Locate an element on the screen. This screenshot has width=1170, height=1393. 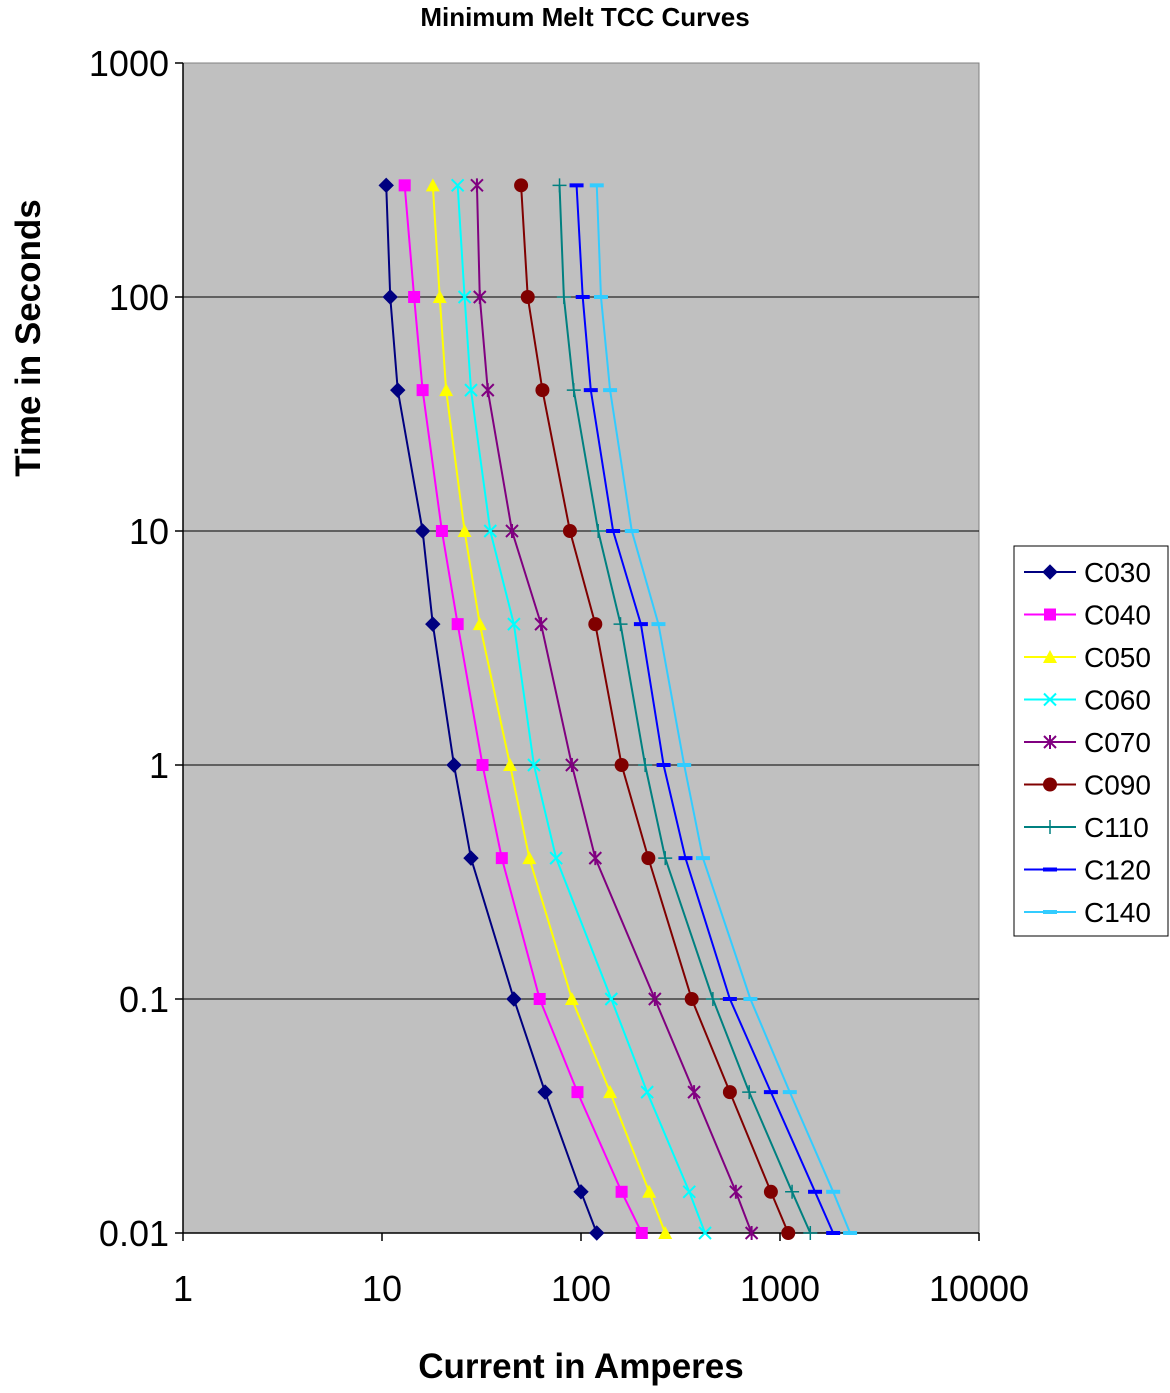
legend-item-c120: C120 is located at coordinates (1087, 870).